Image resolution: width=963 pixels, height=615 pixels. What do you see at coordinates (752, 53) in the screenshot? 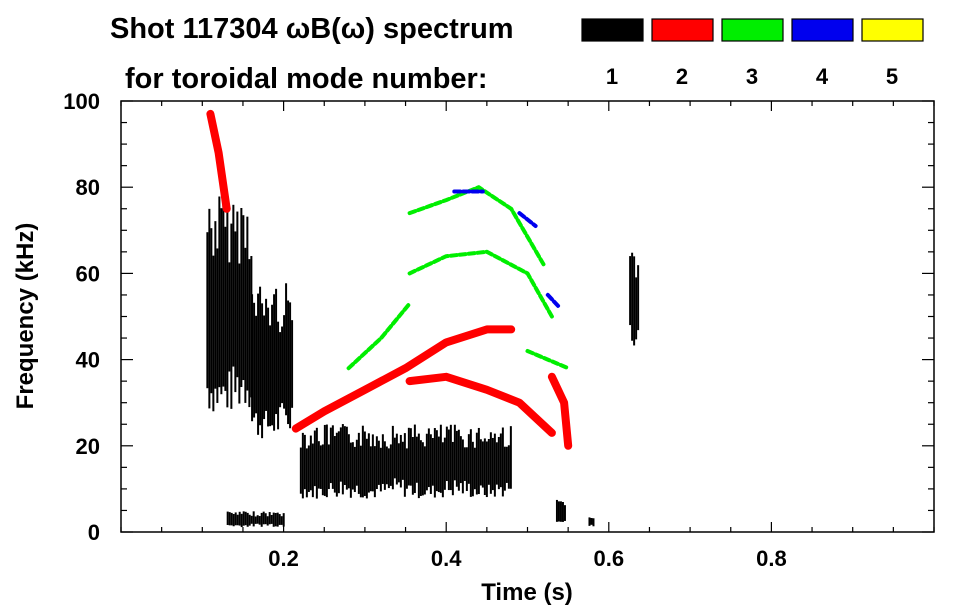
I see `legend: 1 2 3 4 5` at bounding box center [752, 53].